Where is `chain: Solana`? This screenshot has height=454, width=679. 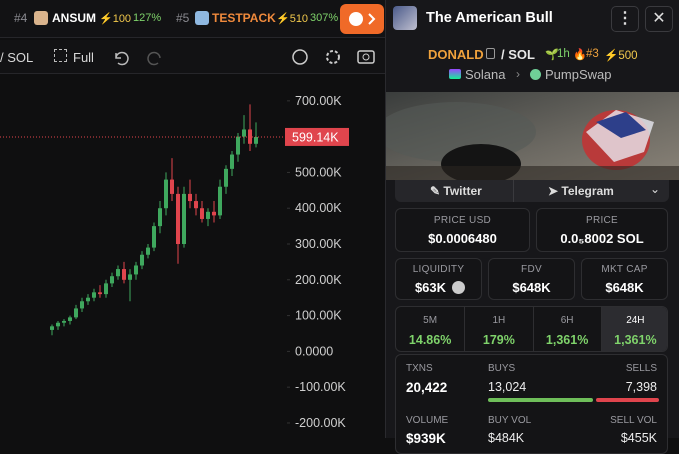 chain: Solana is located at coordinates (485, 74).